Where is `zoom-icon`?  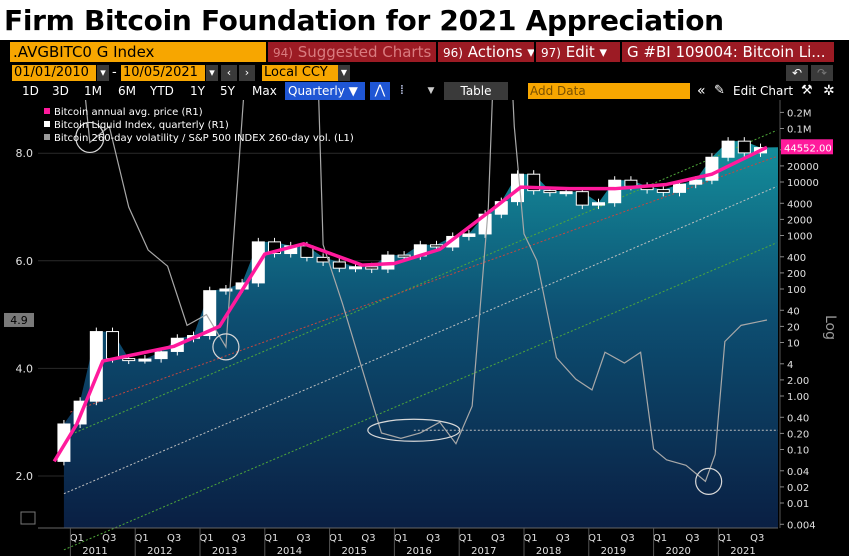
zoom-icon is located at coordinates (28, 518).